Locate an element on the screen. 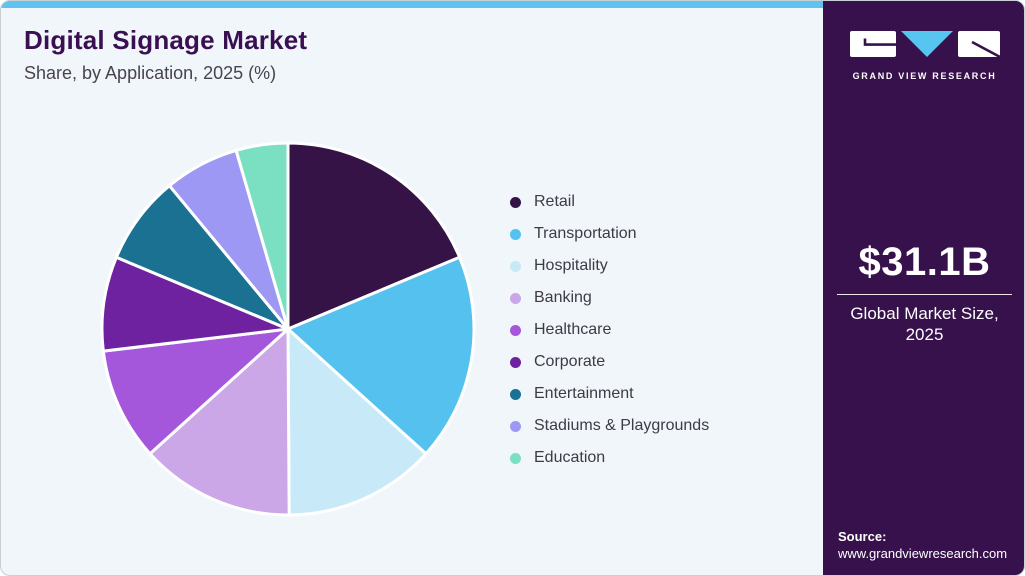  pie-slice-hospitality is located at coordinates (357, 422).